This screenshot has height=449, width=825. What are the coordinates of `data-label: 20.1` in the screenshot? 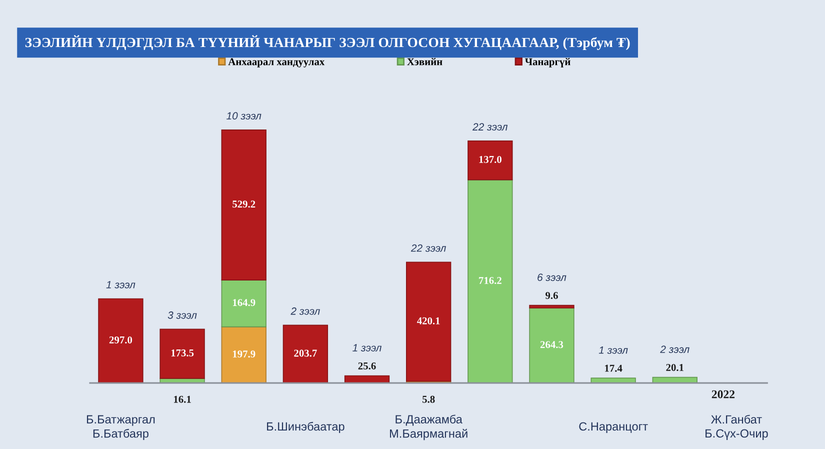 It's located at (675, 368).